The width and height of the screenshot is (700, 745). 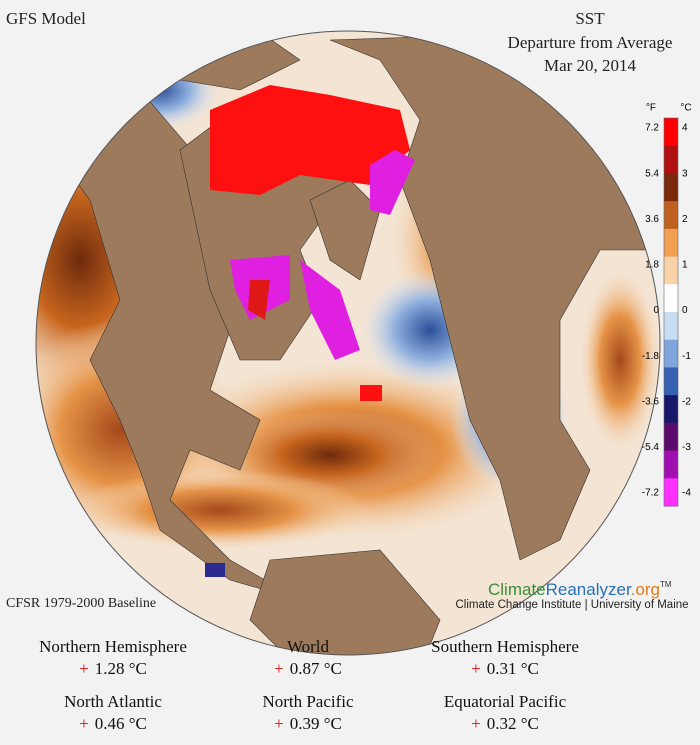 I want to click on logo-part: .org, so click(x=645, y=589).